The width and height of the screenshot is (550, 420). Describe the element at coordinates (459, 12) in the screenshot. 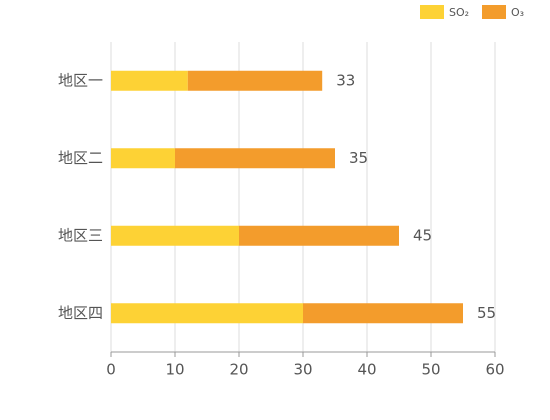

I see `legend-label: SO₂` at that location.